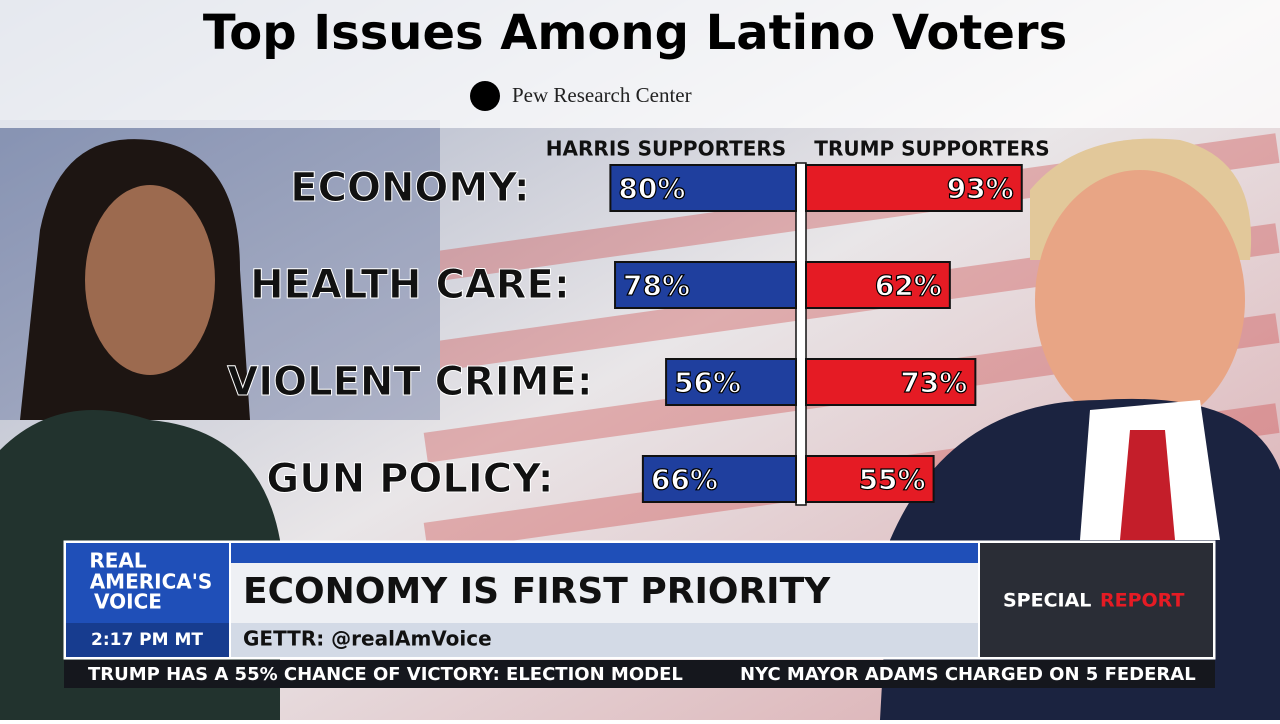  I want to click on badge-text: REPORT, so click(1142, 601).